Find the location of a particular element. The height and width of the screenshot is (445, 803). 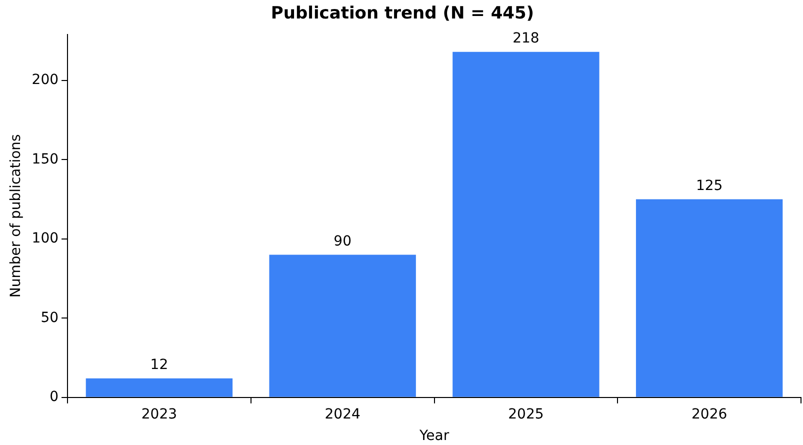

chart-title: Publication trend (N = 445) is located at coordinates (402, 14).